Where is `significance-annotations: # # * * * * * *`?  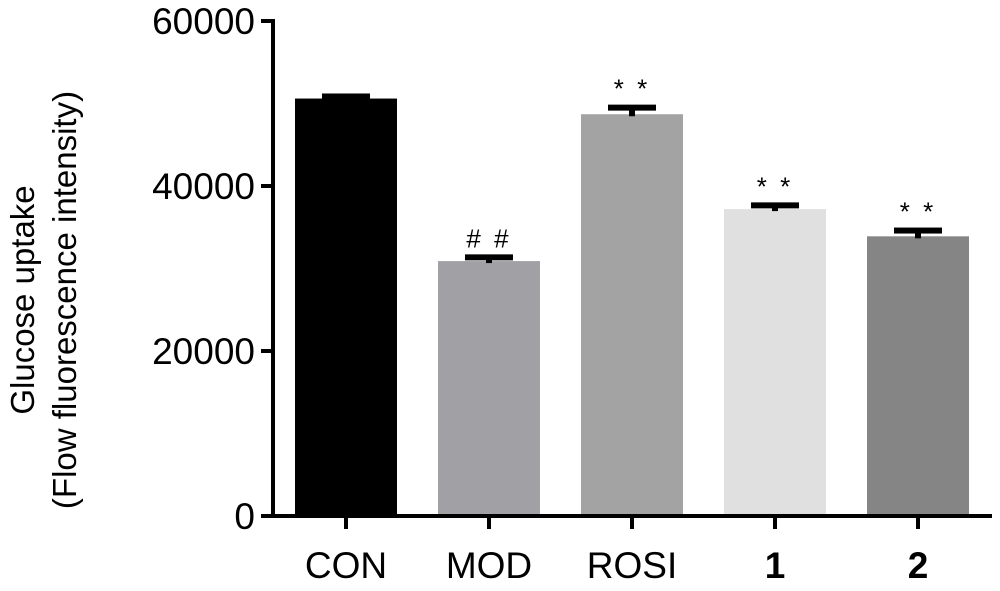 significance-annotations: # # * * * * * * is located at coordinates (701, 164).